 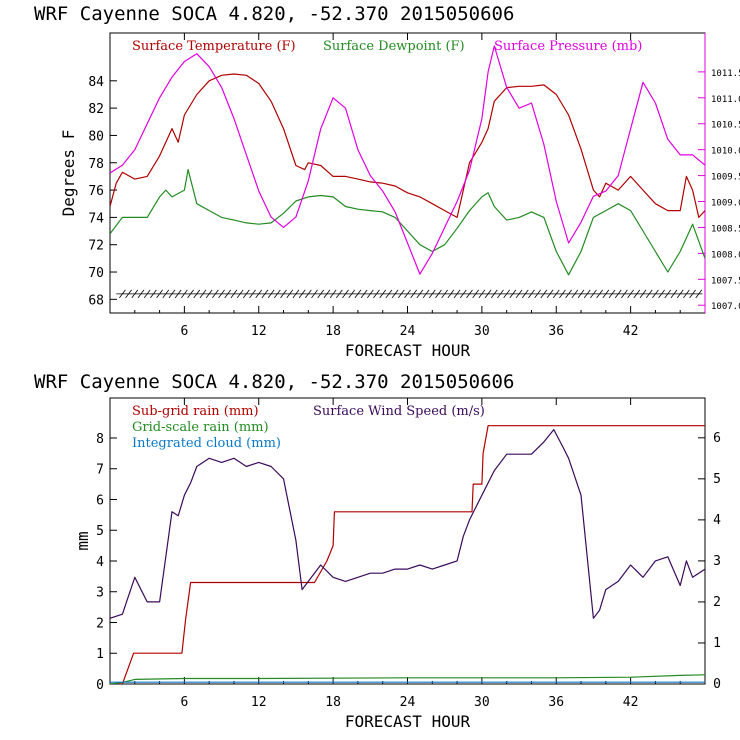 I want to click on series-line-grid-scale-rain-mm, so click(x=407, y=679).